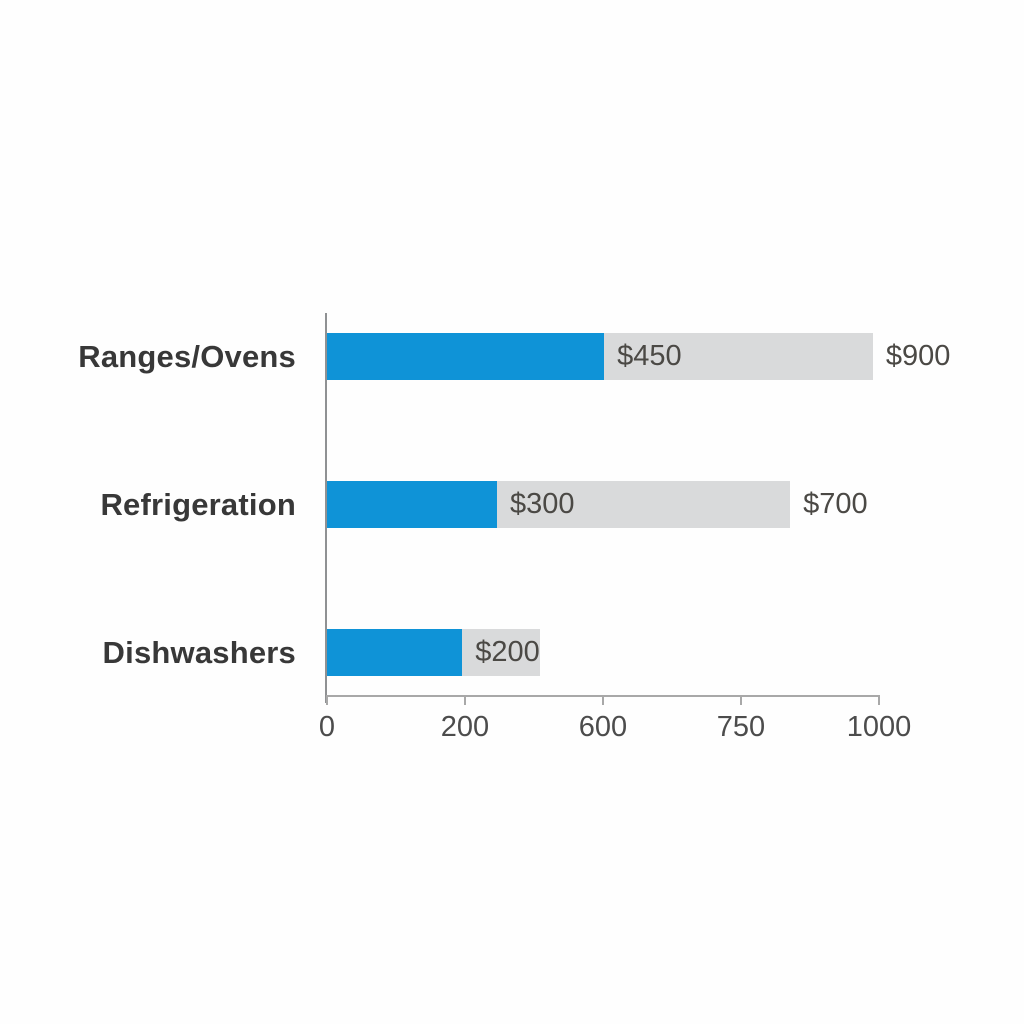 The width and height of the screenshot is (1024, 1024). I want to click on bar-row: Refrigeration $300 $700, so click(512, 504).